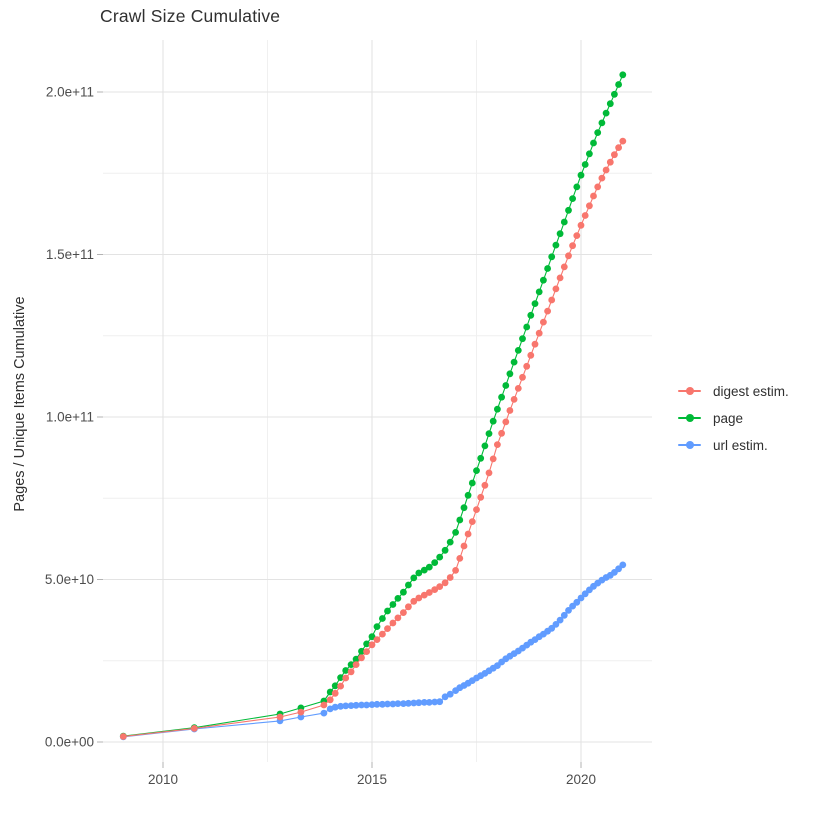 Image resolution: width=826 pixels, height=827 pixels. I want to click on x-tick-label: 2020, so click(581, 779).